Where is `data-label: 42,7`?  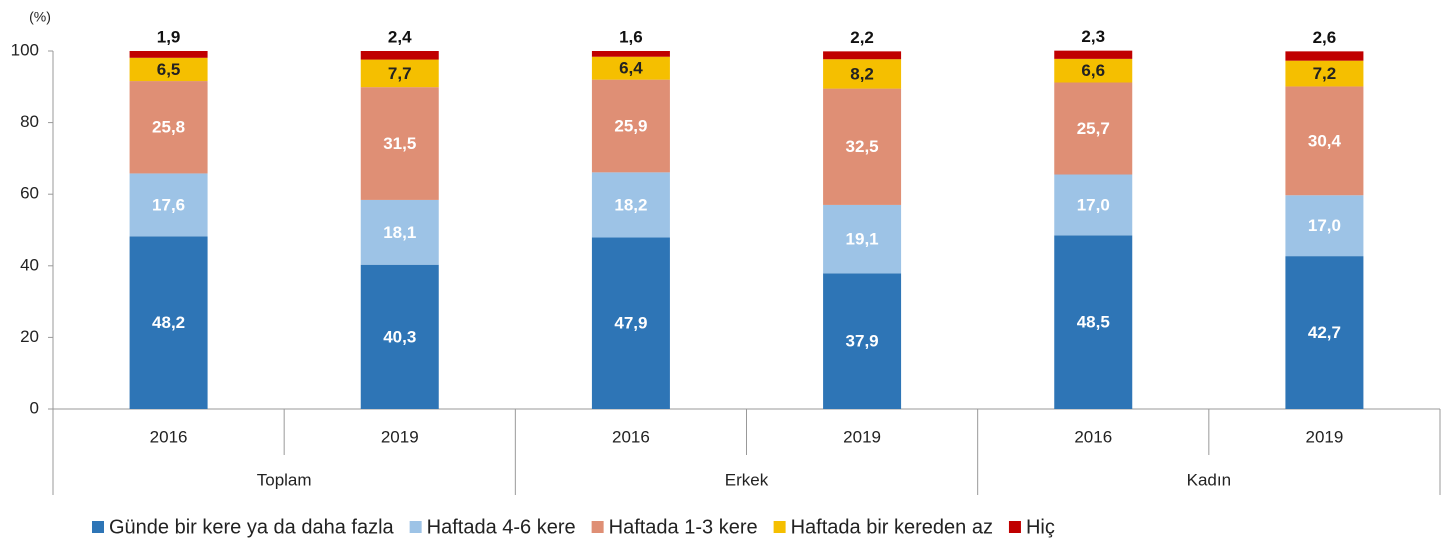 data-label: 42,7 is located at coordinates (1324, 332).